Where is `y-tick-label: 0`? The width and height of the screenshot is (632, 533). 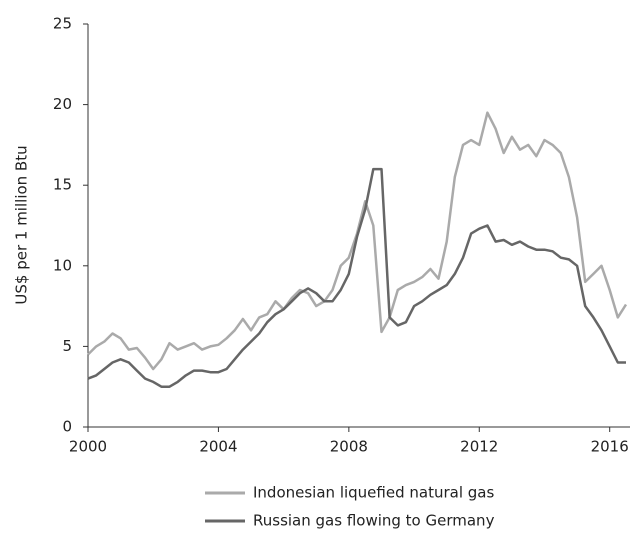
y-tick-label: 0 is located at coordinates (67, 427).